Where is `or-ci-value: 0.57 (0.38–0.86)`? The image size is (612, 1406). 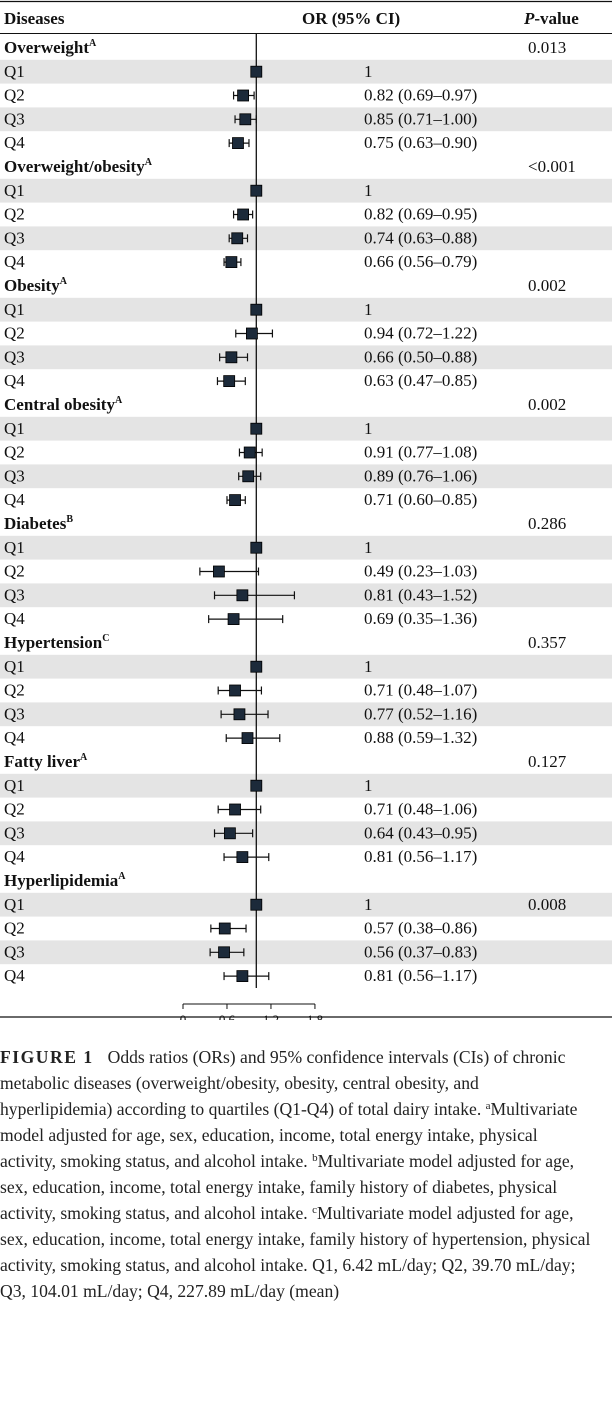 or-ci-value: 0.57 (0.38–0.86) is located at coordinates (420, 928).